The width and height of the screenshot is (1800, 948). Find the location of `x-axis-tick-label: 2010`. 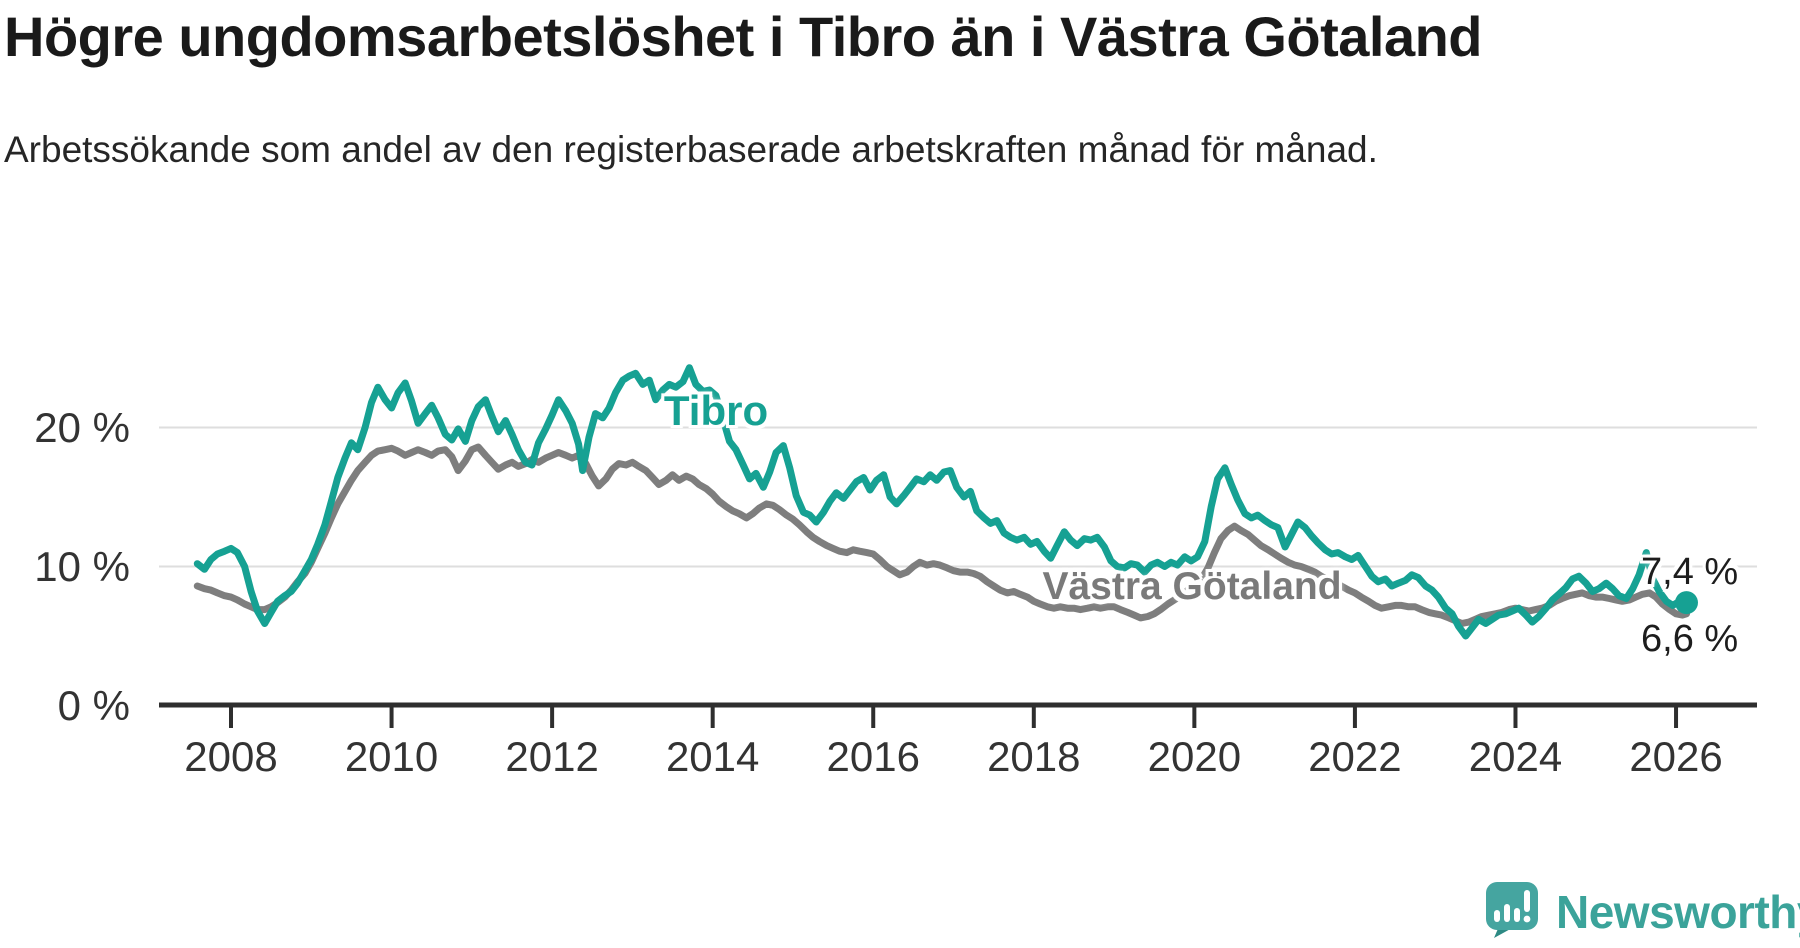

x-axis-tick-label: 2010 is located at coordinates (391, 756).